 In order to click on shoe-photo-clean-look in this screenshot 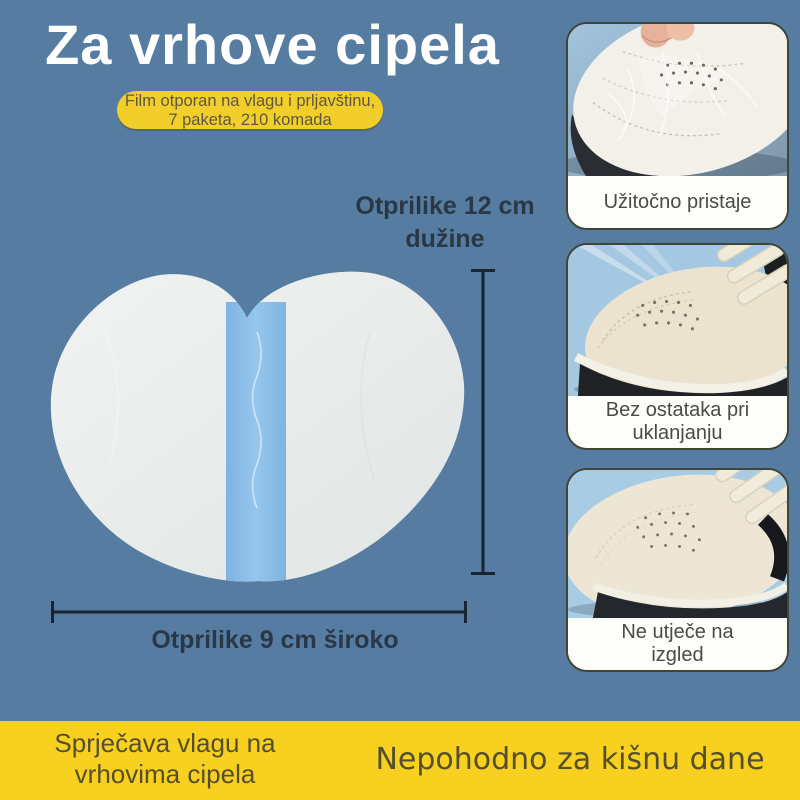, I will do `click(677, 544)`.